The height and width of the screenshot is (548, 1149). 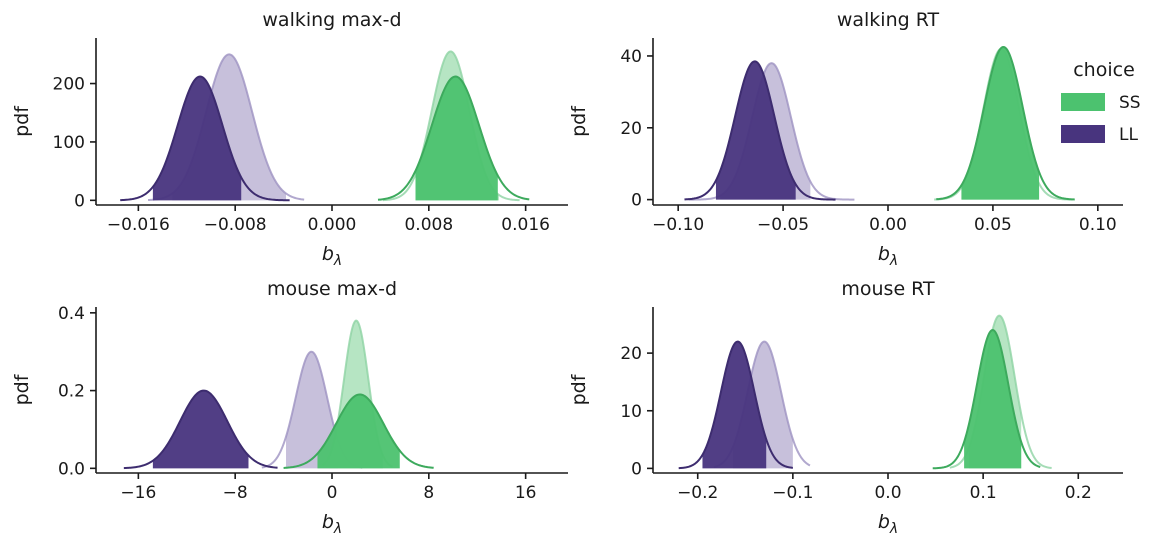 What do you see at coordinates (235, 225) in the screenshot?
I see `x-tick-label: −0.008` at bounding box center [235, 225].